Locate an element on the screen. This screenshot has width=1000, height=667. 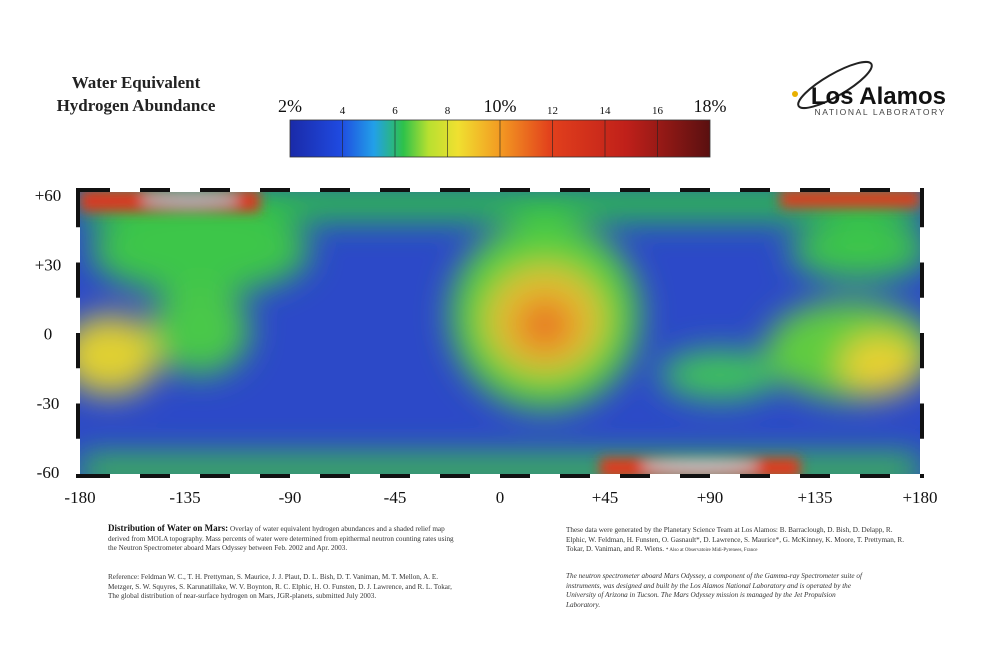
longitude-label: +90 is located at coordinates (710, 497).